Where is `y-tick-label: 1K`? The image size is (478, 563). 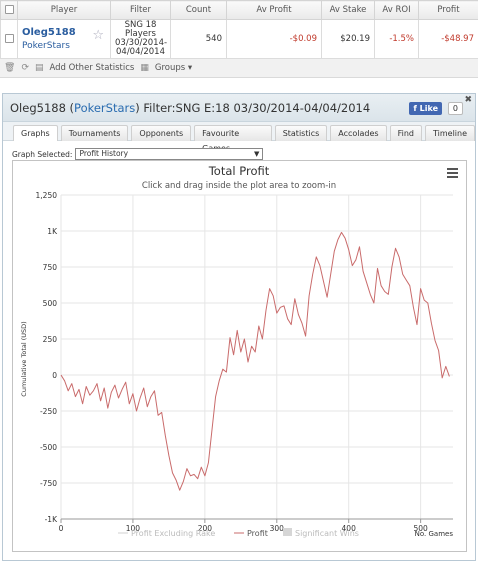
y-tick-label: 1K is located at coordinates (52, 231).